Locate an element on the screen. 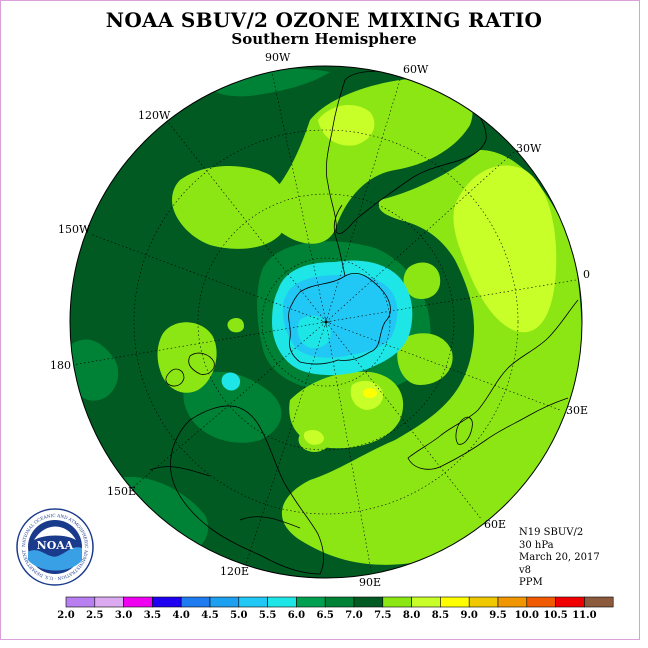 This screenshot has height=648, width=648. info-units: PPM is located at coordinates (531, 582).